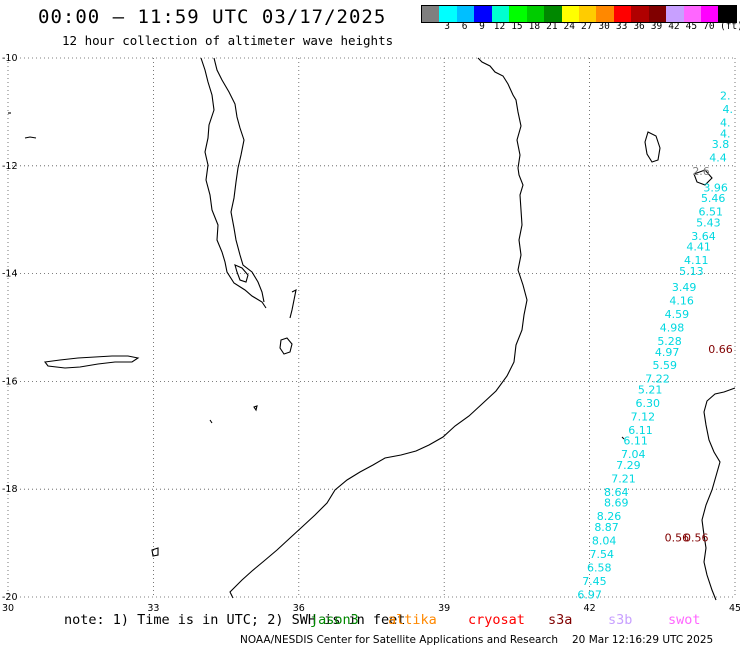 The height and width of the screenshot is (650, 740). Describe the element at coordinates (10, 274) in the screenshot. I see `latitude-label: -14` at that location.